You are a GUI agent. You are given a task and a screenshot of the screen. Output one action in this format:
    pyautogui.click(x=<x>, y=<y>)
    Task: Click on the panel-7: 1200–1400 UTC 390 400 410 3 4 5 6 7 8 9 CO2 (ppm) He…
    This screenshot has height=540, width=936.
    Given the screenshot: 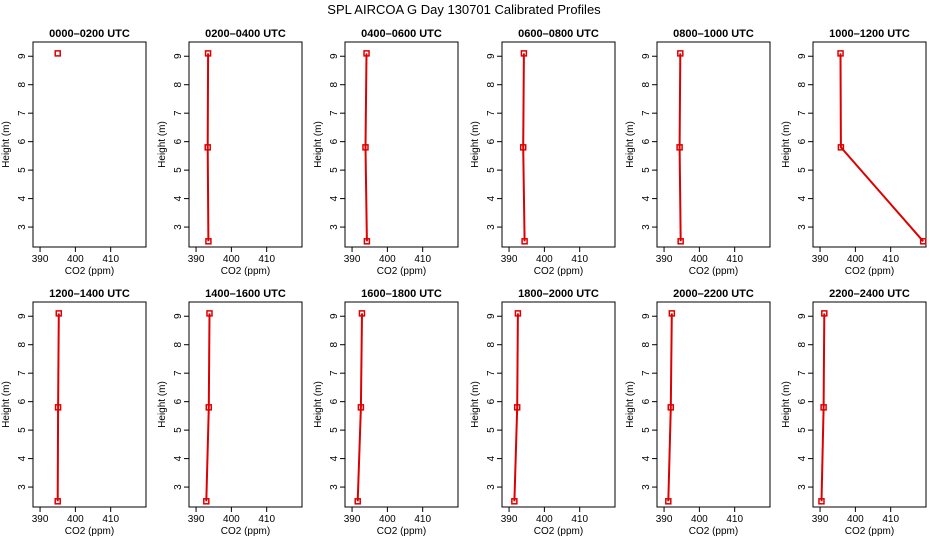 What is the action you would take?
    pyautogui.click(x=74, y=412)
    